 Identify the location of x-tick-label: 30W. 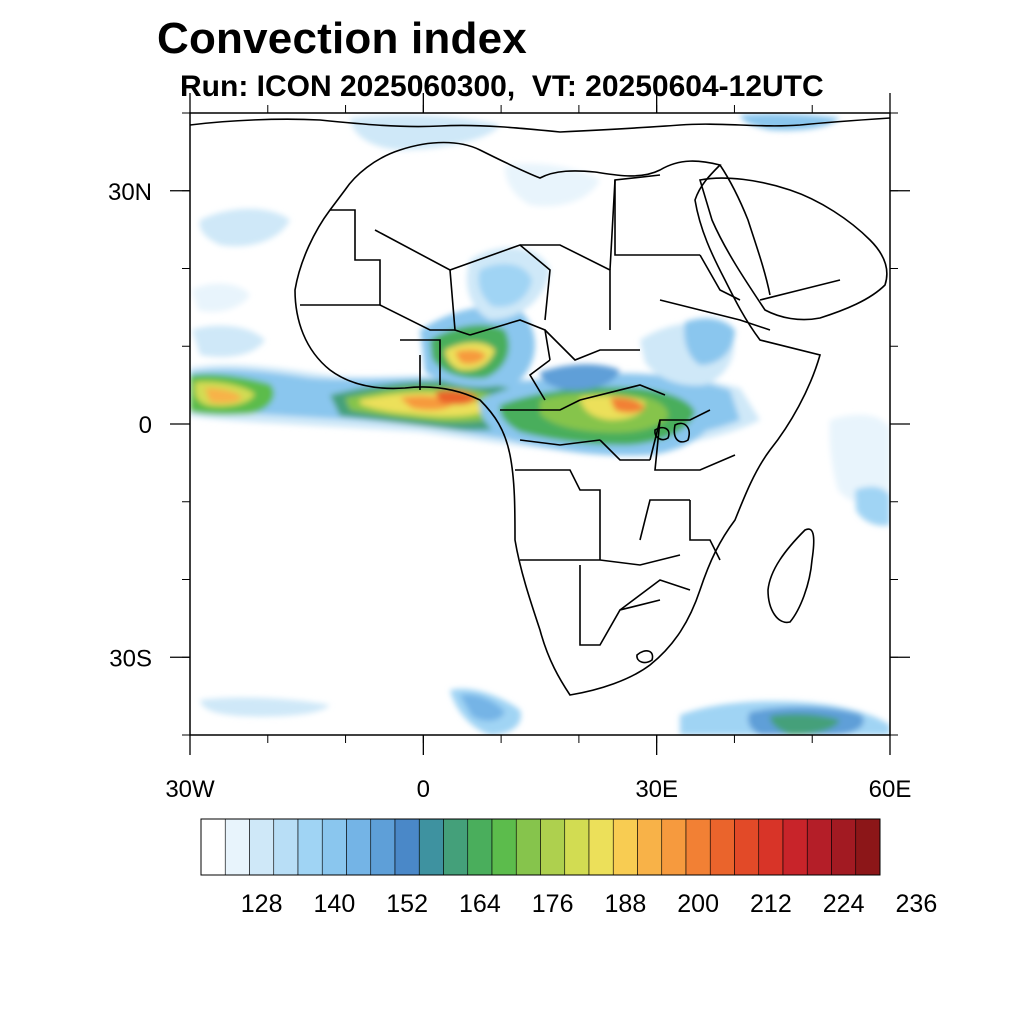
(190, 789).